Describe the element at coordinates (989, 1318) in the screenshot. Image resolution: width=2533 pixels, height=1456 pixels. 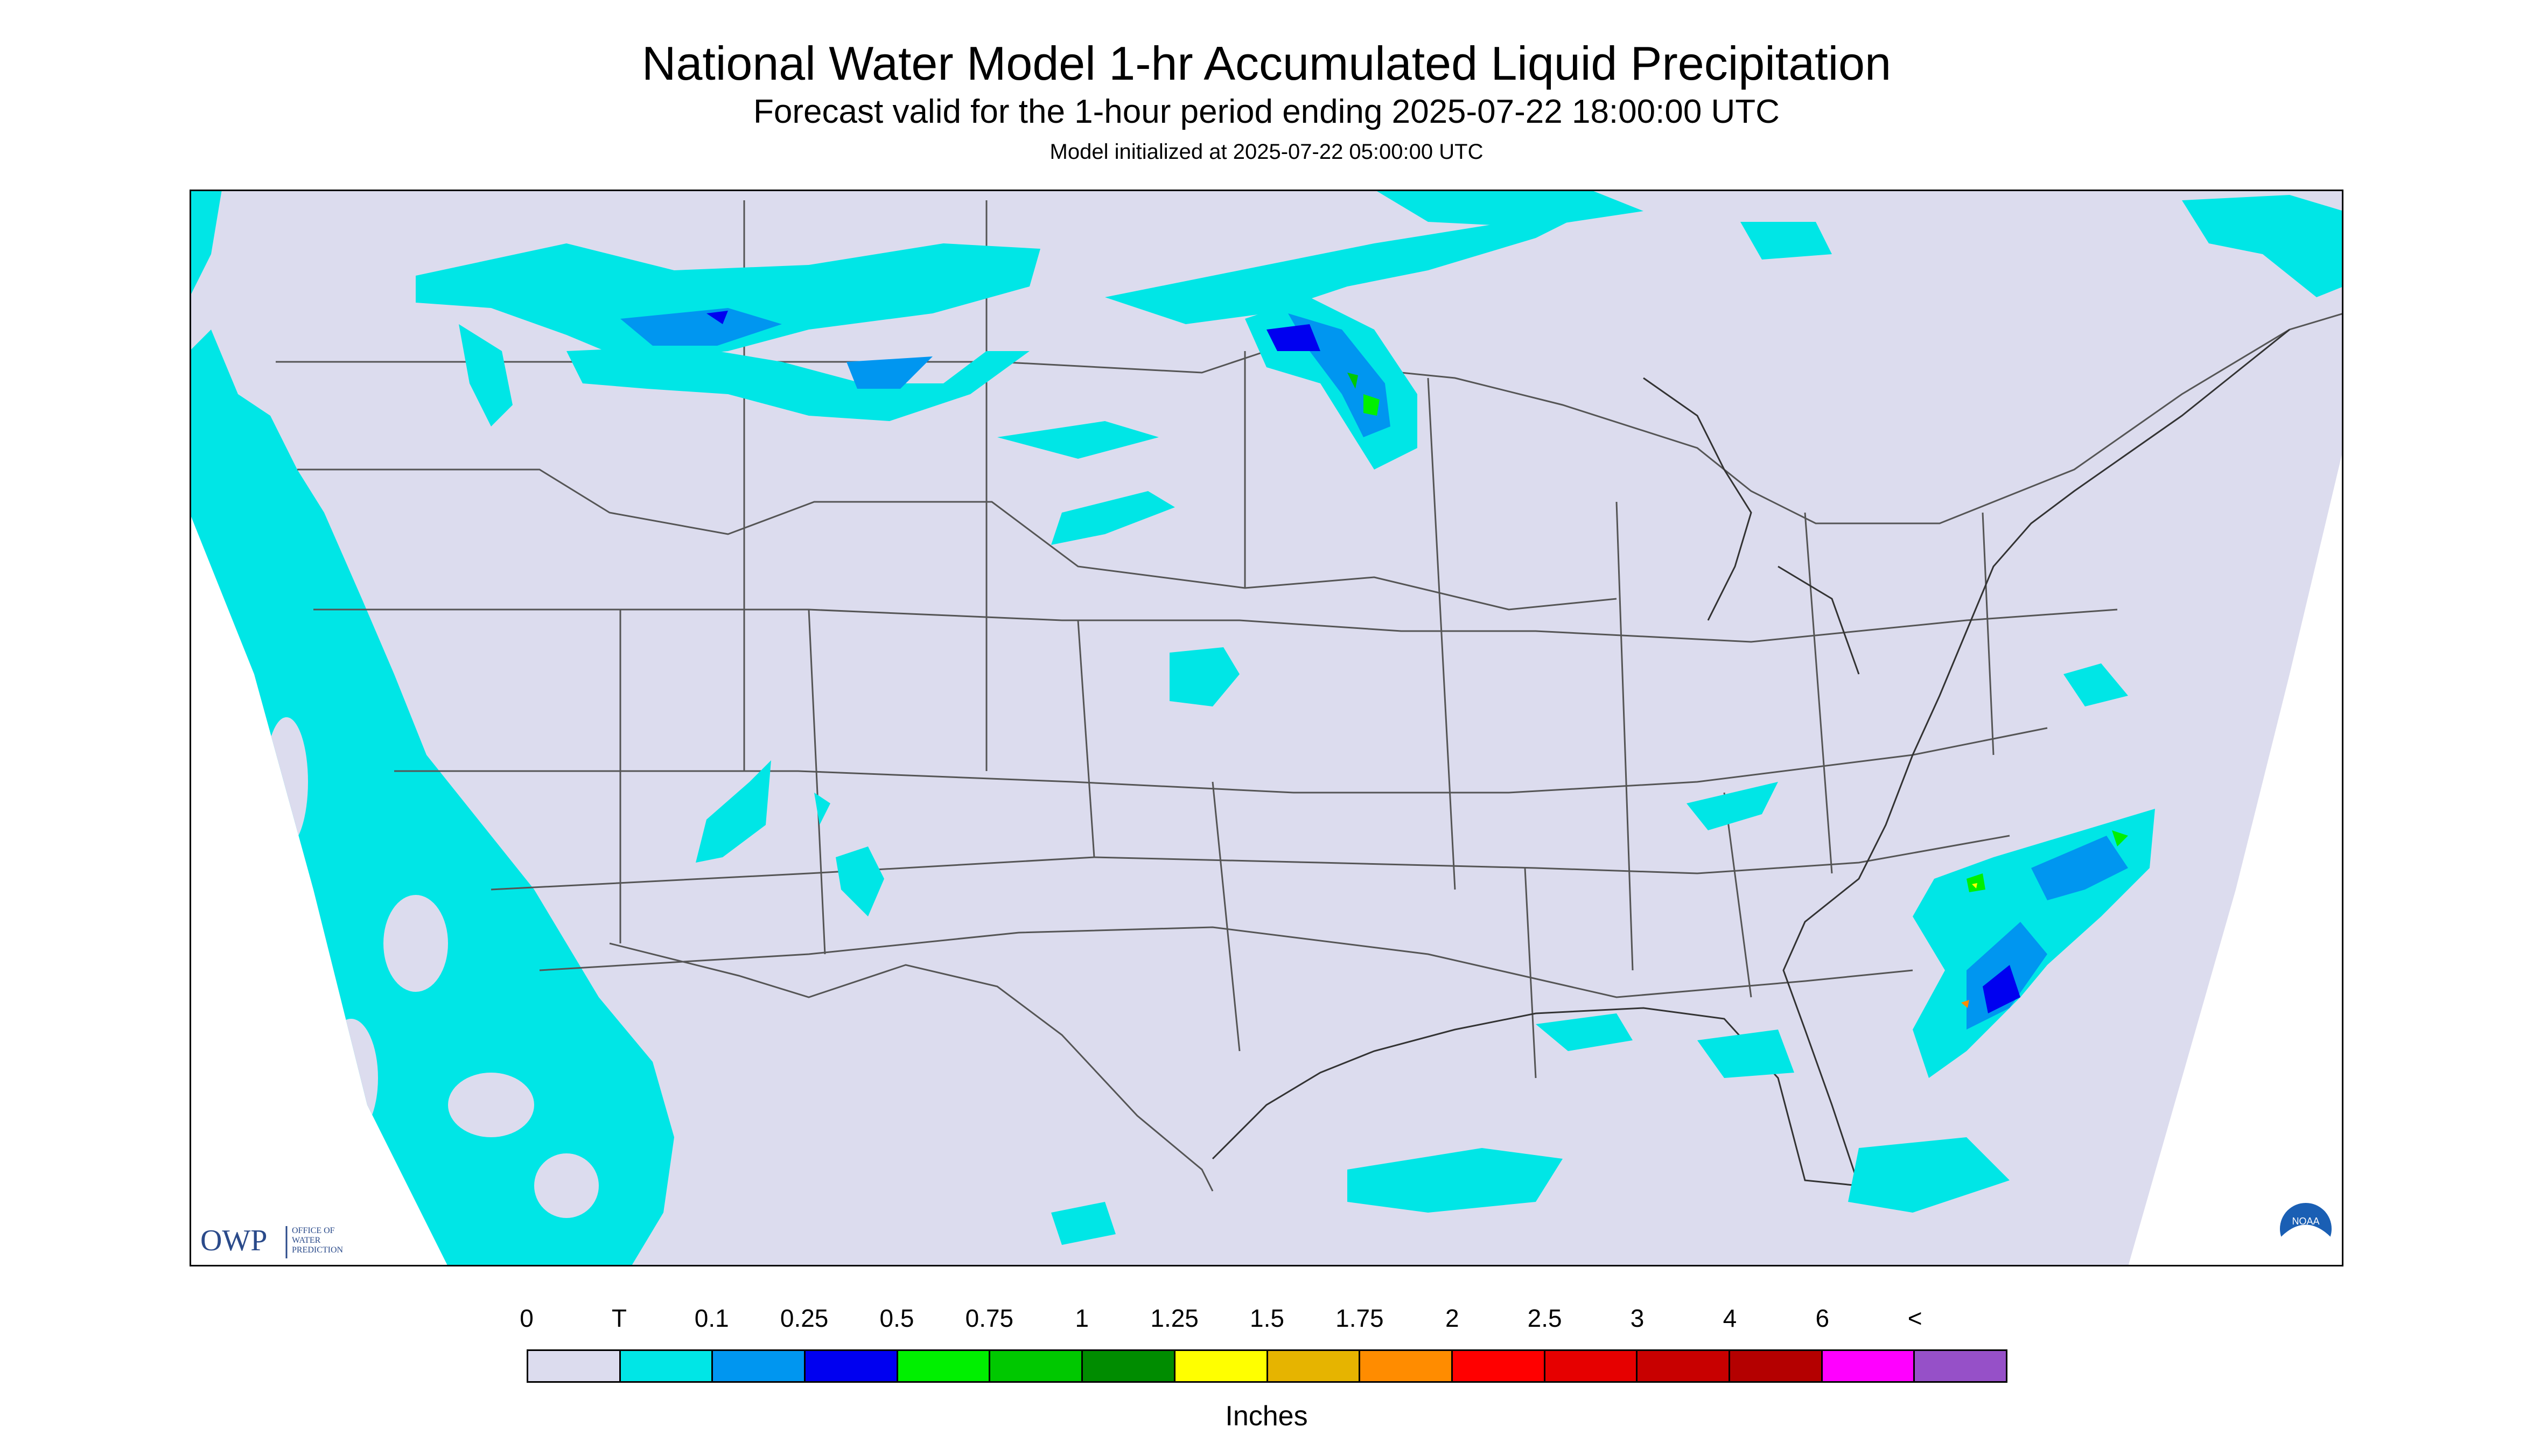
I see `legend-tick: 0.75` at that location.